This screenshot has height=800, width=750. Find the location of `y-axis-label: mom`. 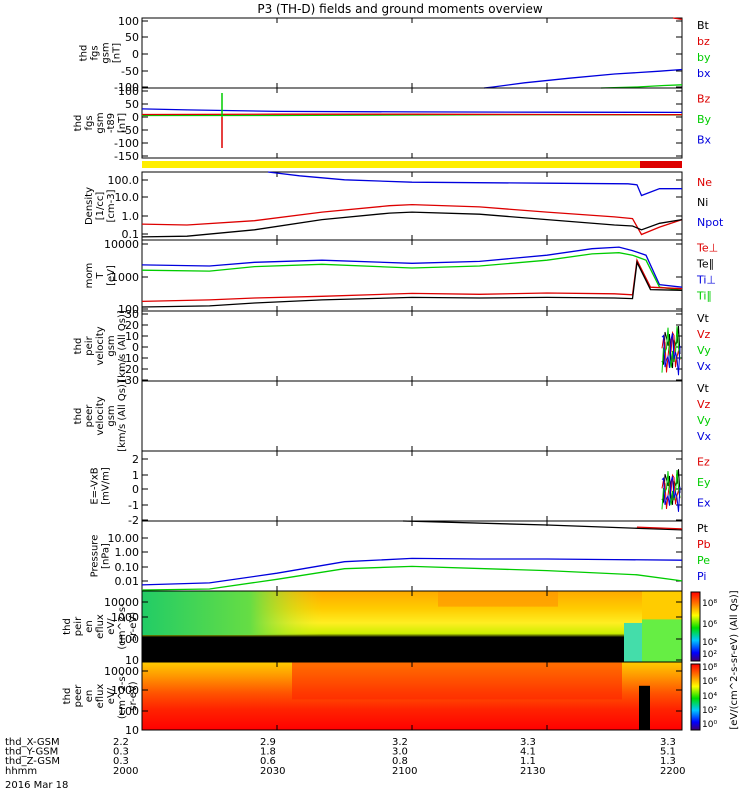

y-axis-label: mom is located at coordinates (89, 276).